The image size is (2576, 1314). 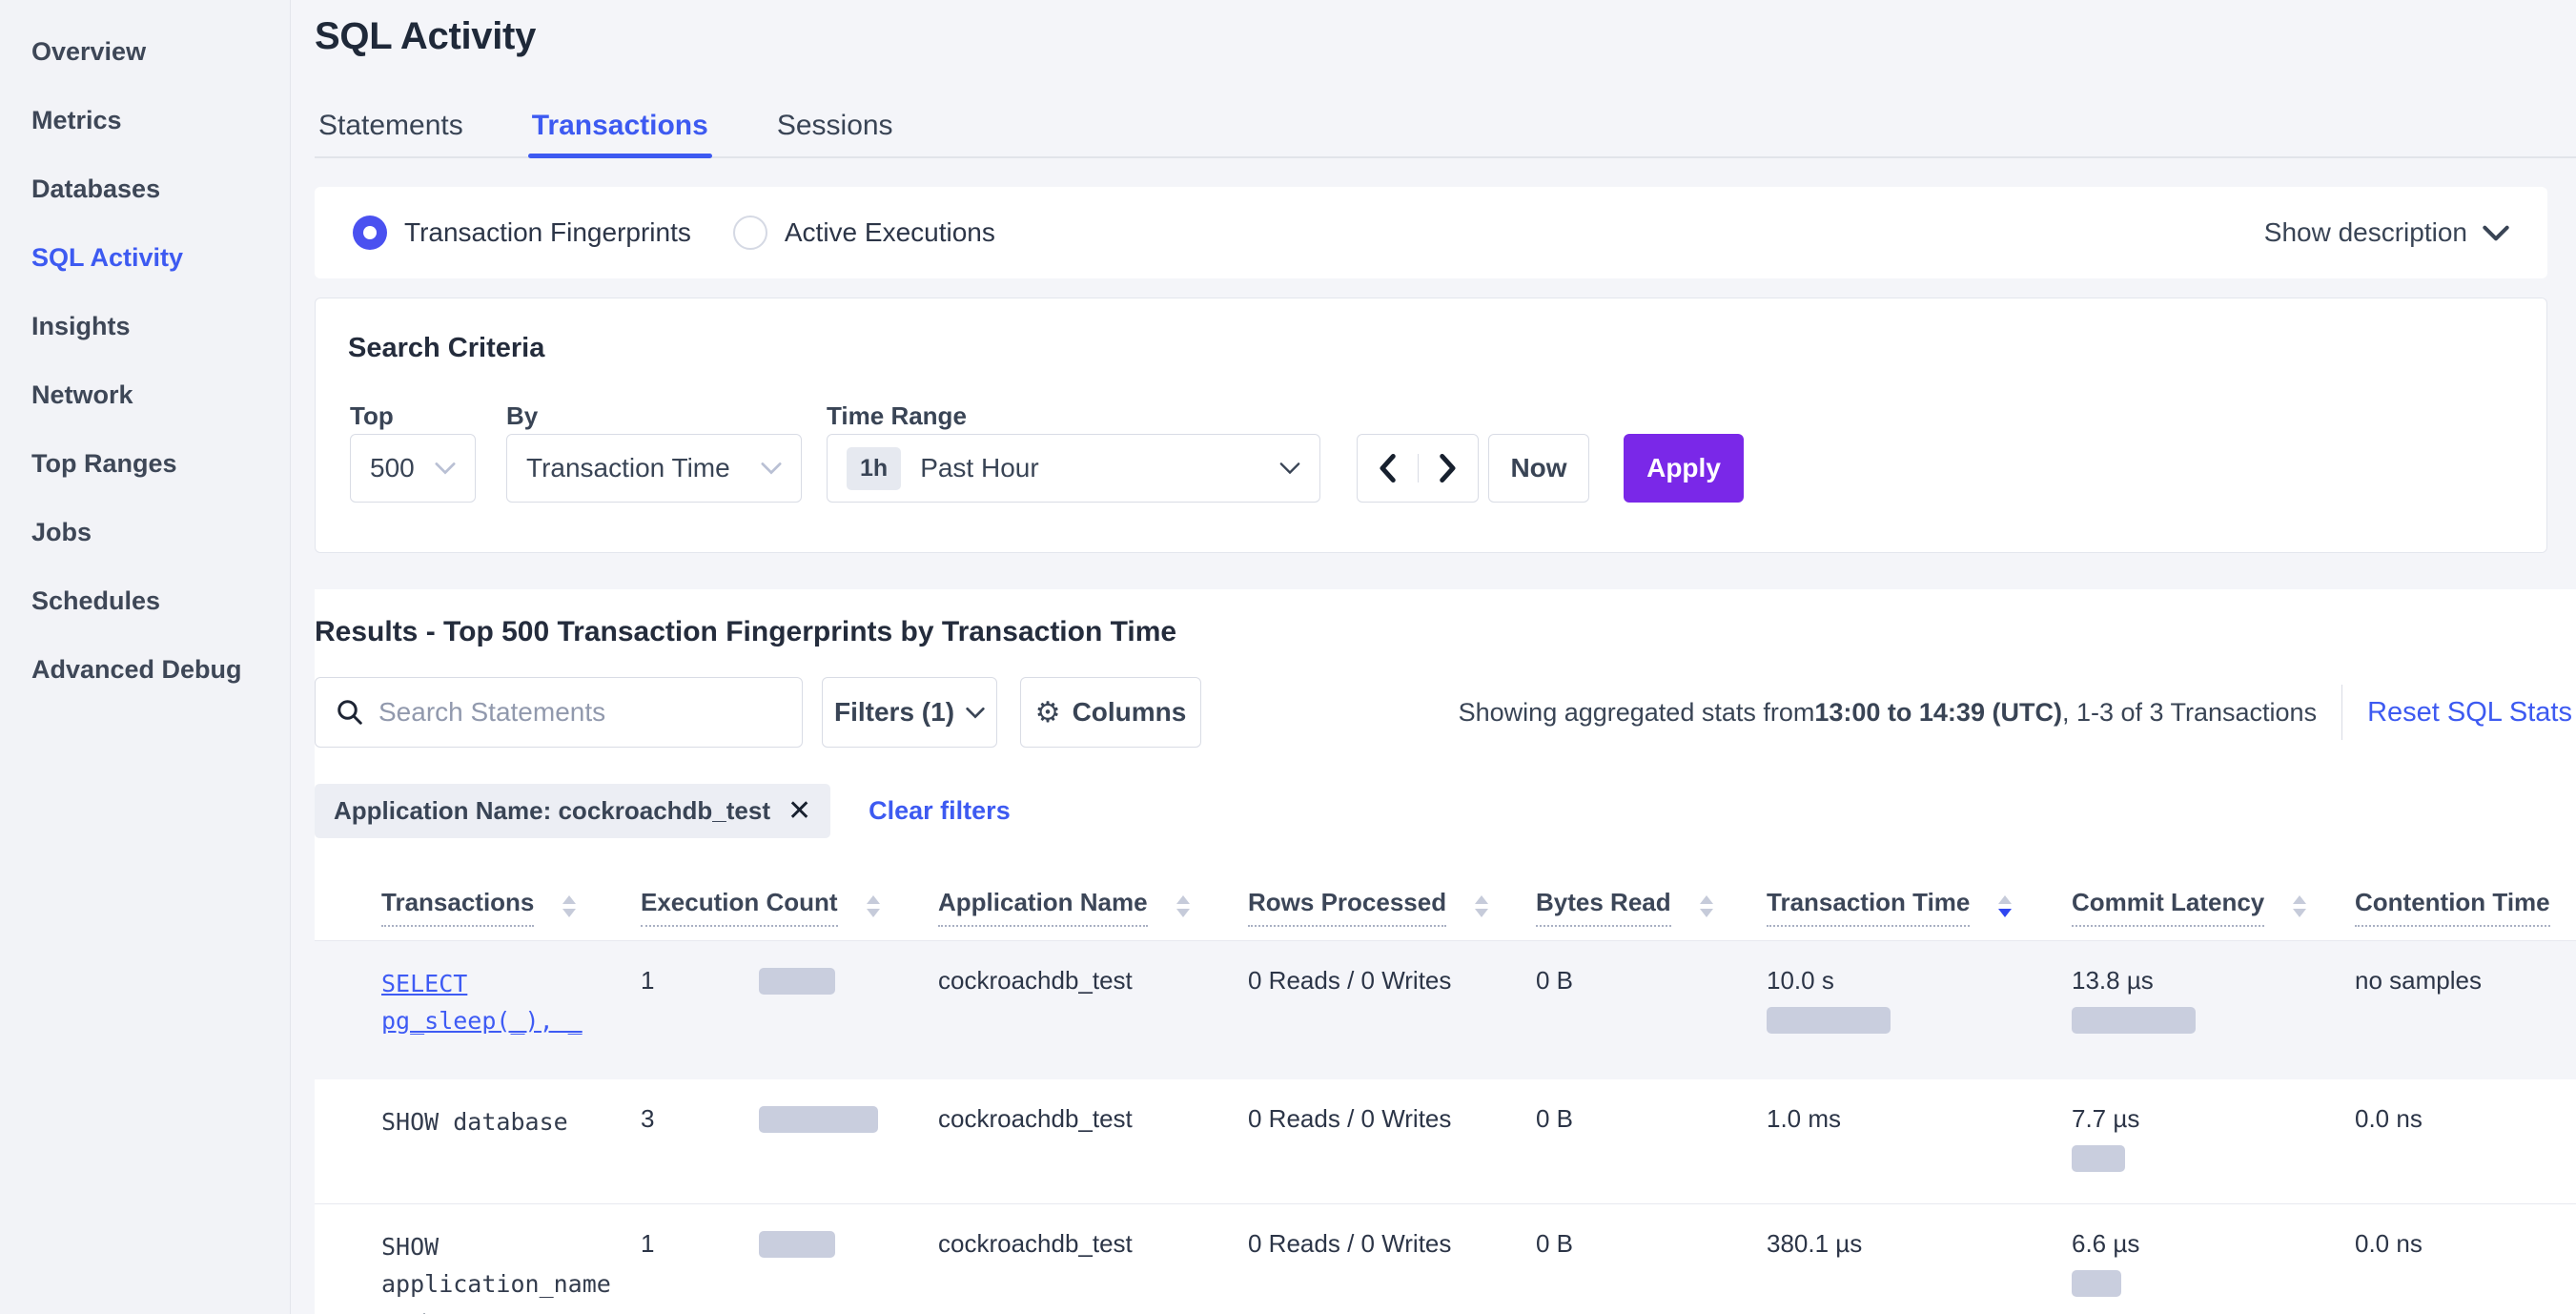 I want to click on tab-sessions: Sessions, so click(x=834, y=126).